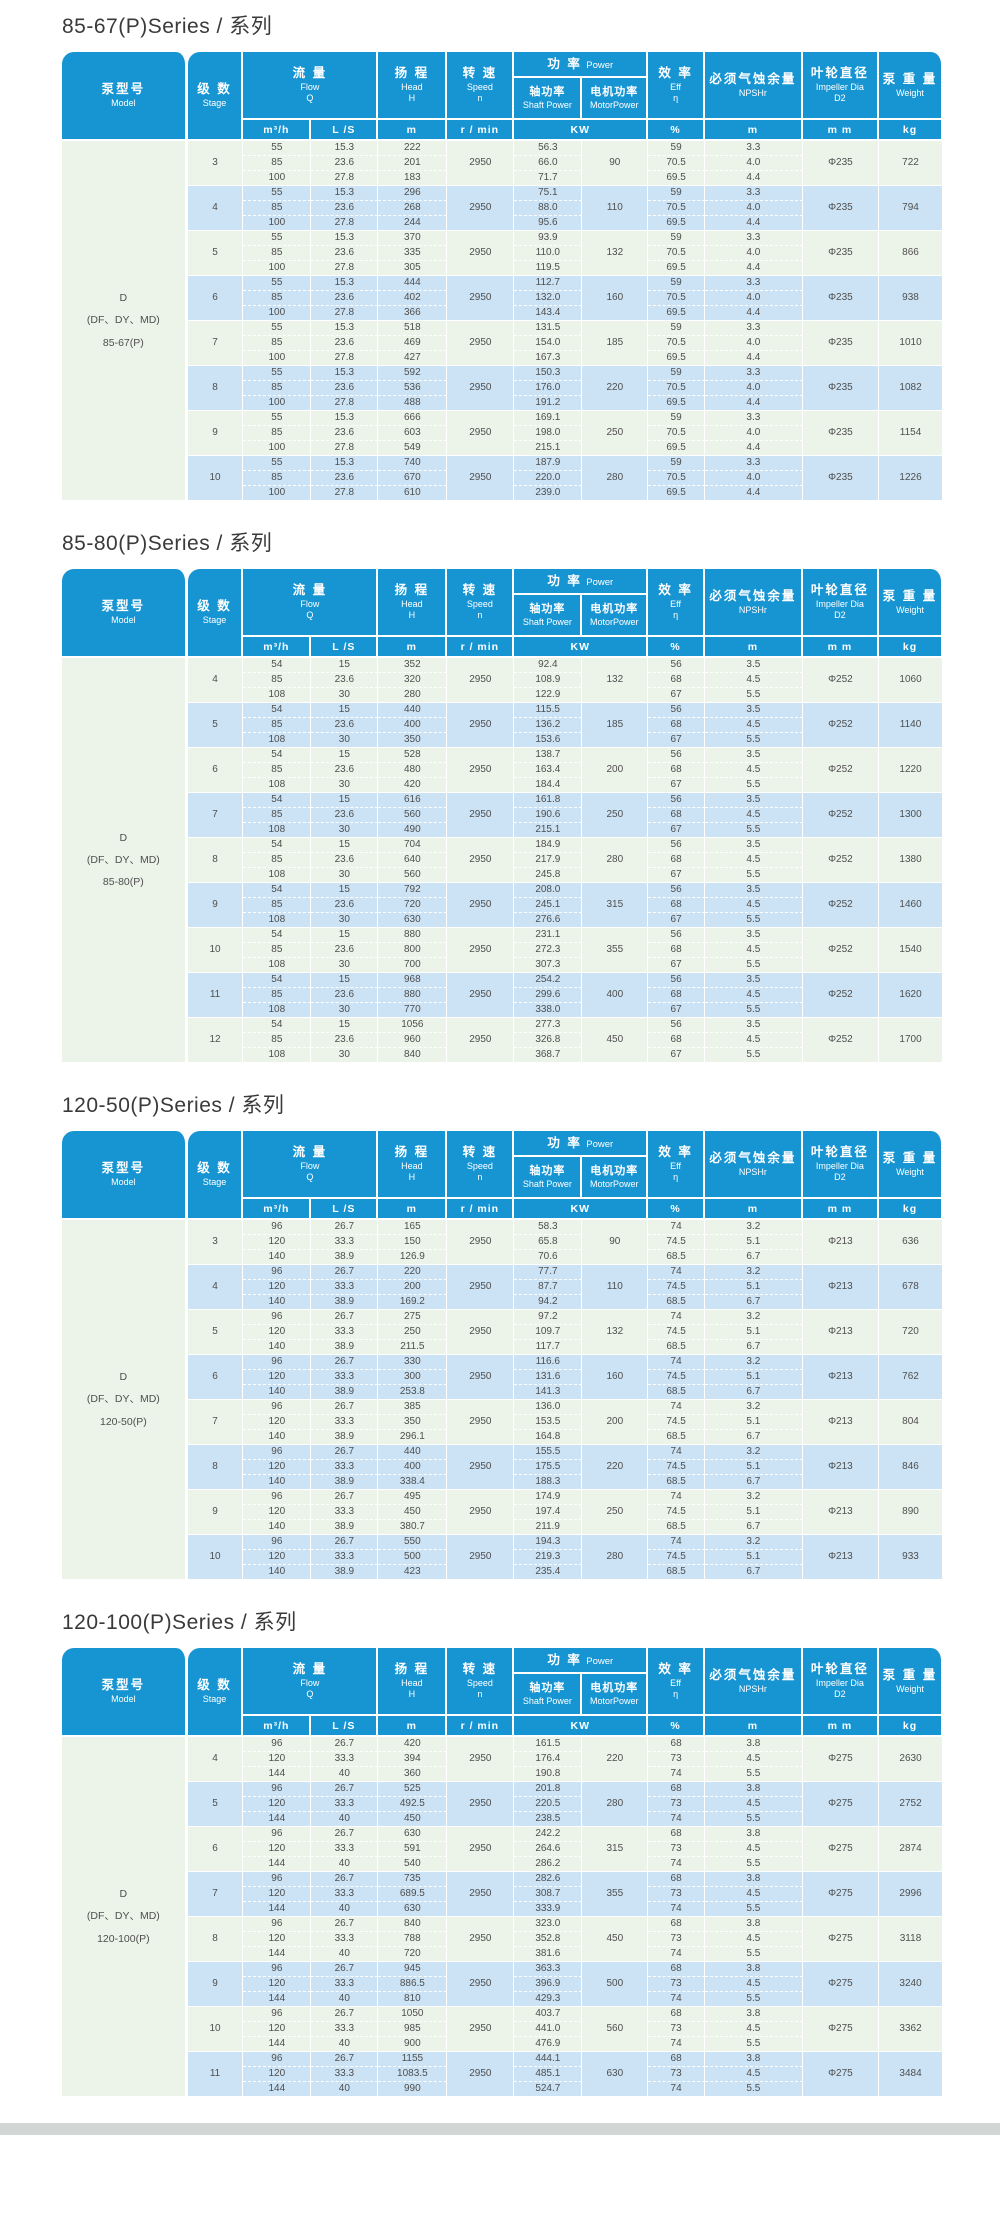 The height and width of the screenshot is (2222, 1000). What do you see at coordinates (413, 1377) in the screenshot?
I see `head-cell: 300` at bounding box center [413, 1377].